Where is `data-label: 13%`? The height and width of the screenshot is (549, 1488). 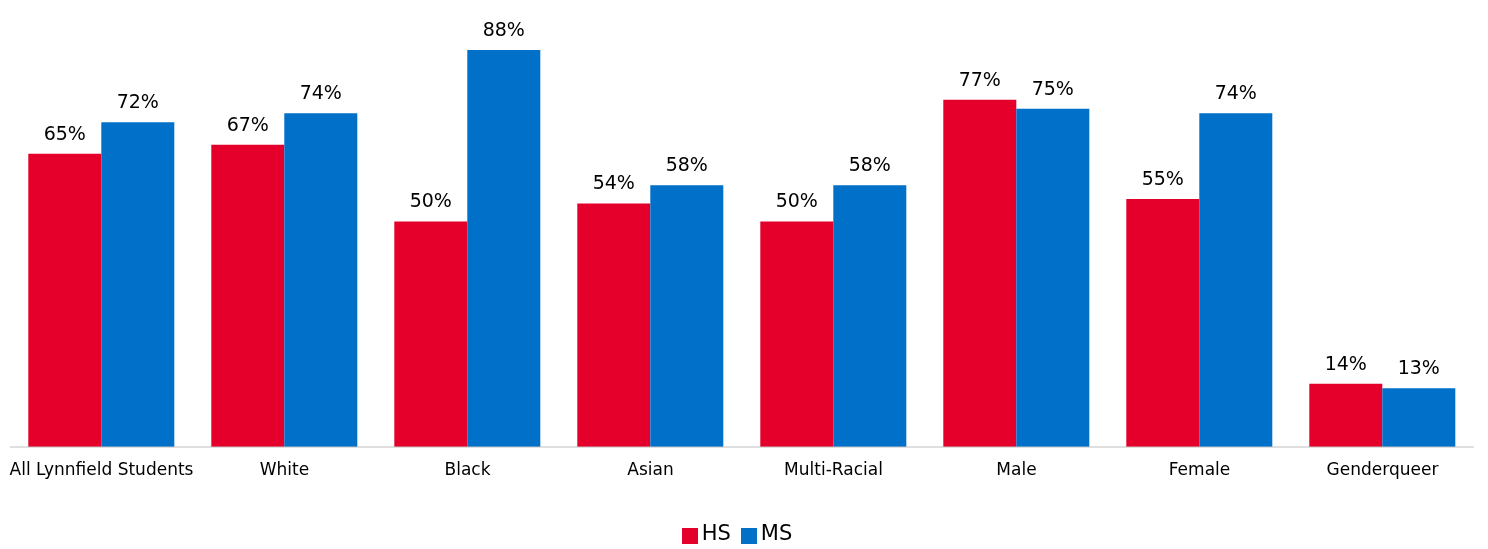 data-label: 13% is located at coordinates (1418, 367).